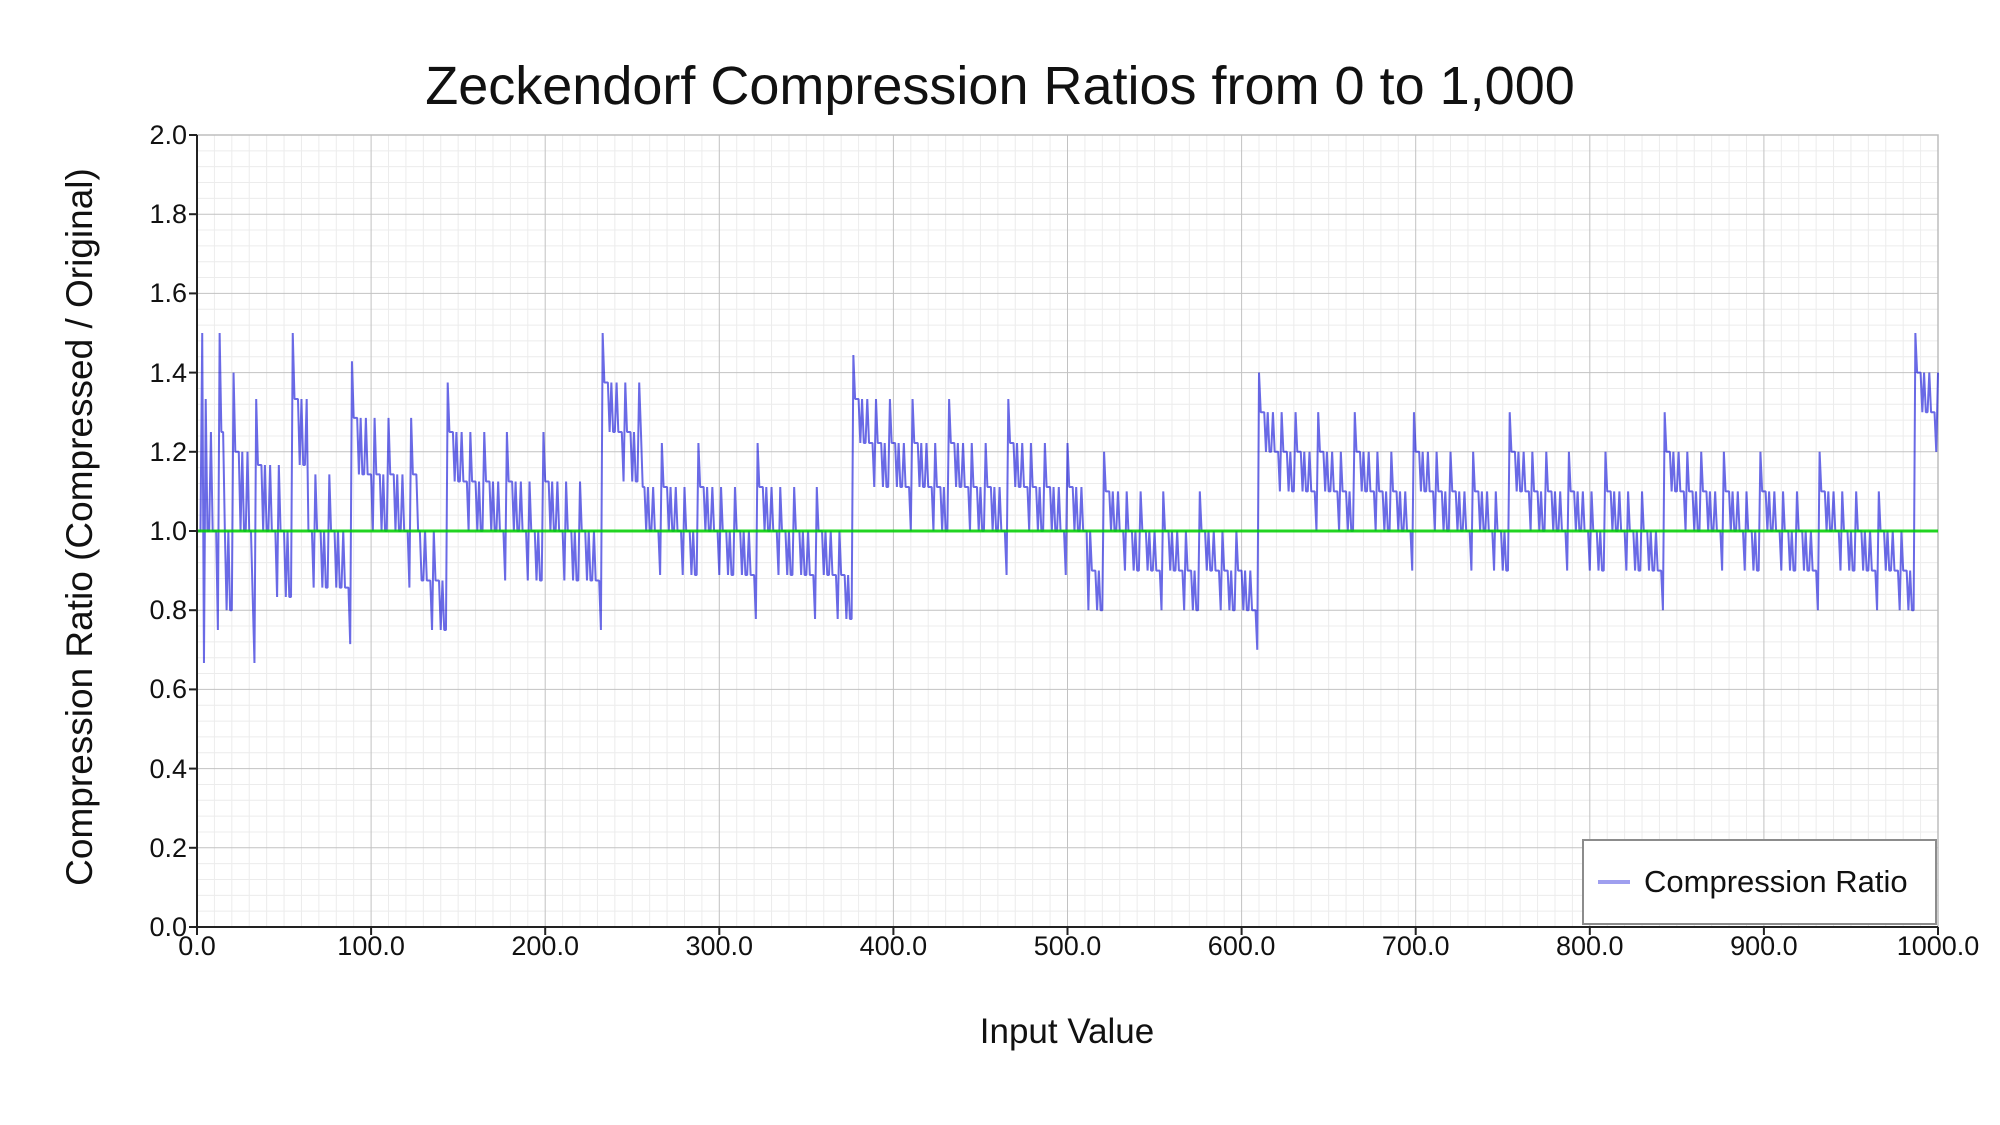 This screenshot has width=2000, height=1125. What do you see at coordinates (168, 293) in the screenshot?
I see `y-tick-label: 1.6` at bounding box center [168, 293].